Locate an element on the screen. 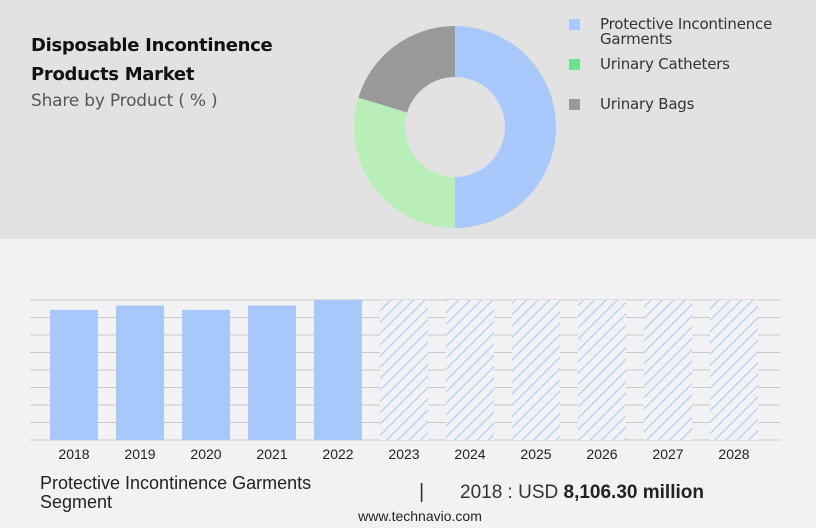  x-tick-label: 2025 is located at coordinates (536, 454).